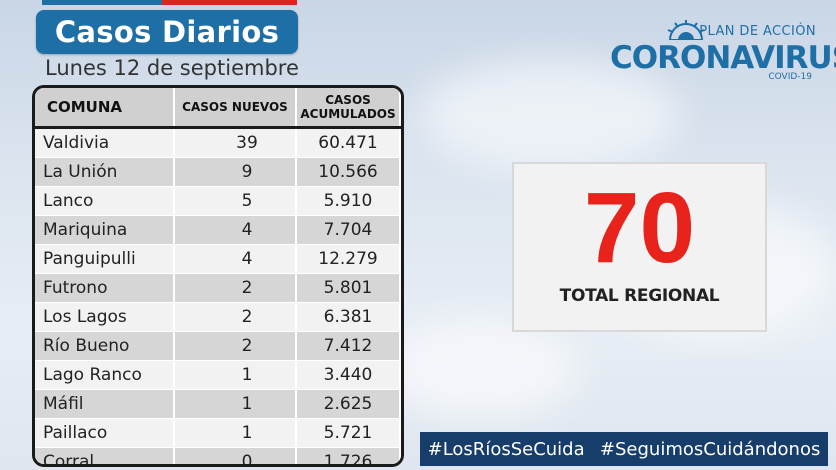 Image resolution: width=836 pixels, height=470 pixels. I want to click on cell-comuna: Río Bueno, so click(105, 346).